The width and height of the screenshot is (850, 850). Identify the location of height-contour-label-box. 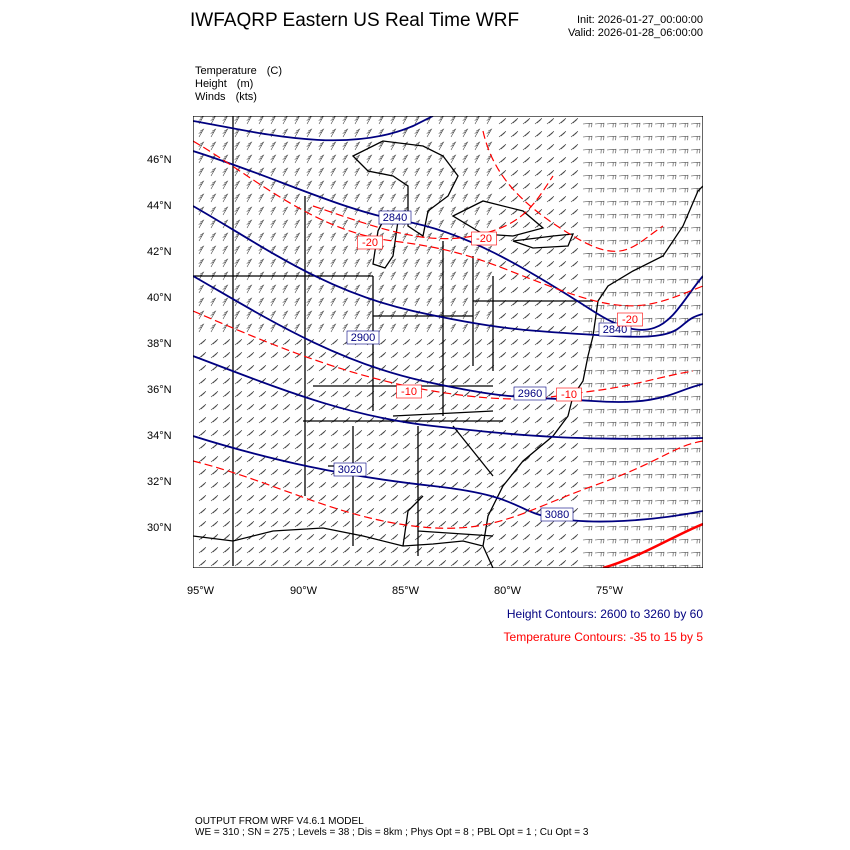
(363, 337).